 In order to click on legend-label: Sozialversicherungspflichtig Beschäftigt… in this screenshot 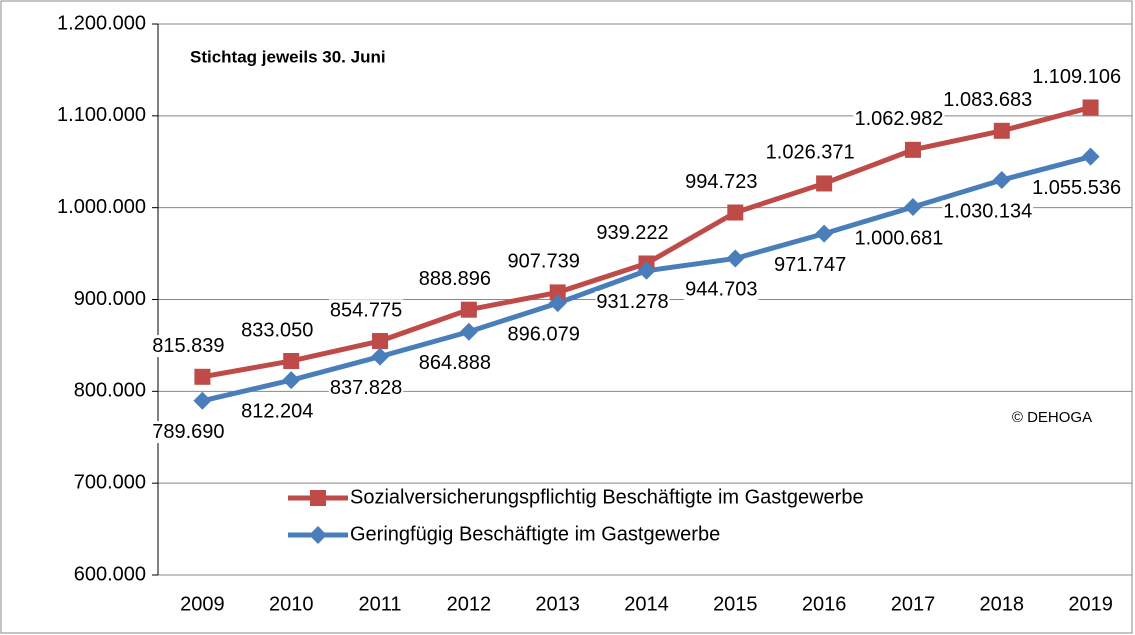, I will do `click(607, 497)`.